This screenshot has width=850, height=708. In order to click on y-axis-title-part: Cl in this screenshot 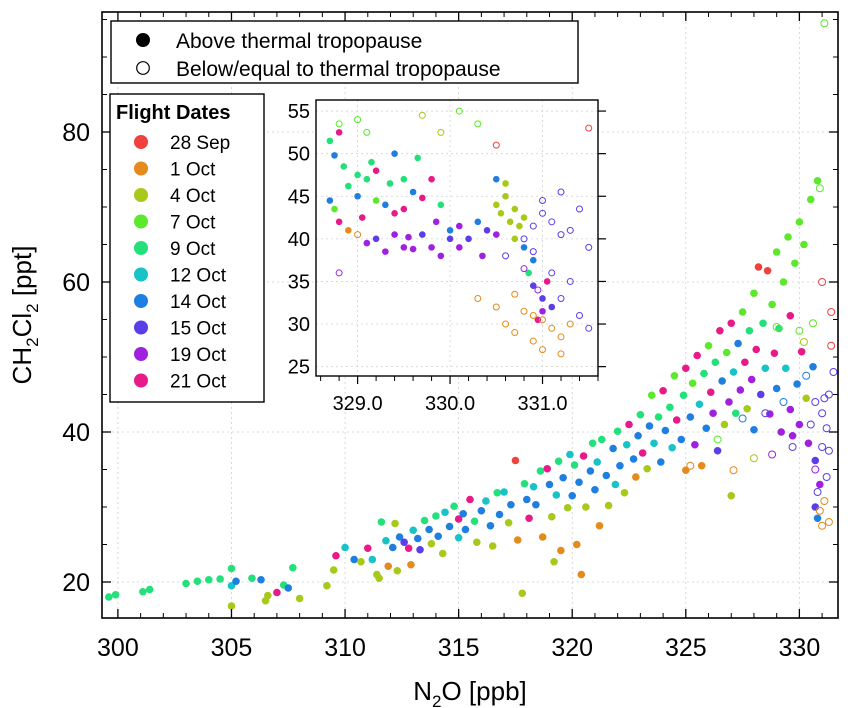, I will do `click(22, 325)`.